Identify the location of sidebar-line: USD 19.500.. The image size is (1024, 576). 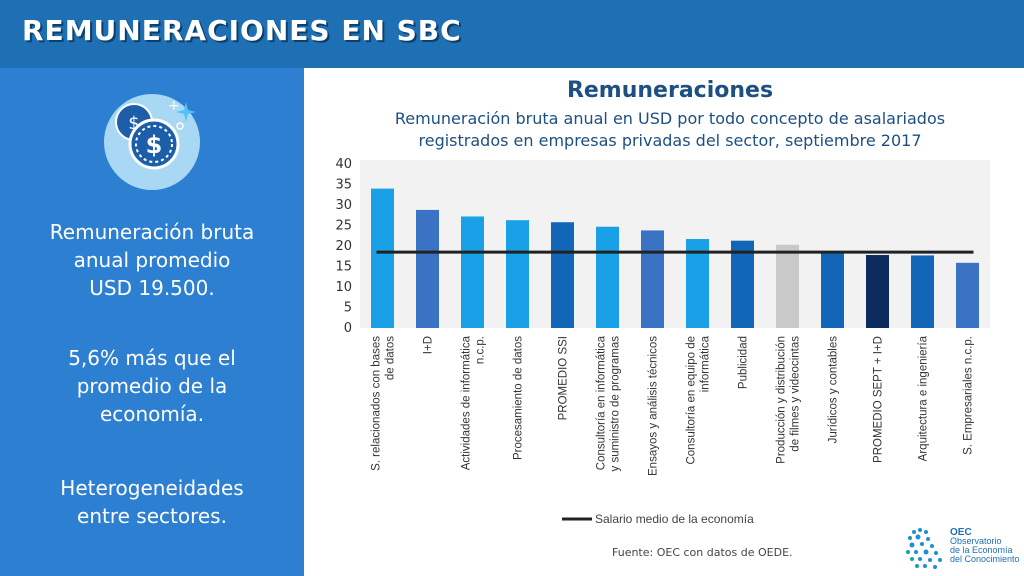
(152, 288).